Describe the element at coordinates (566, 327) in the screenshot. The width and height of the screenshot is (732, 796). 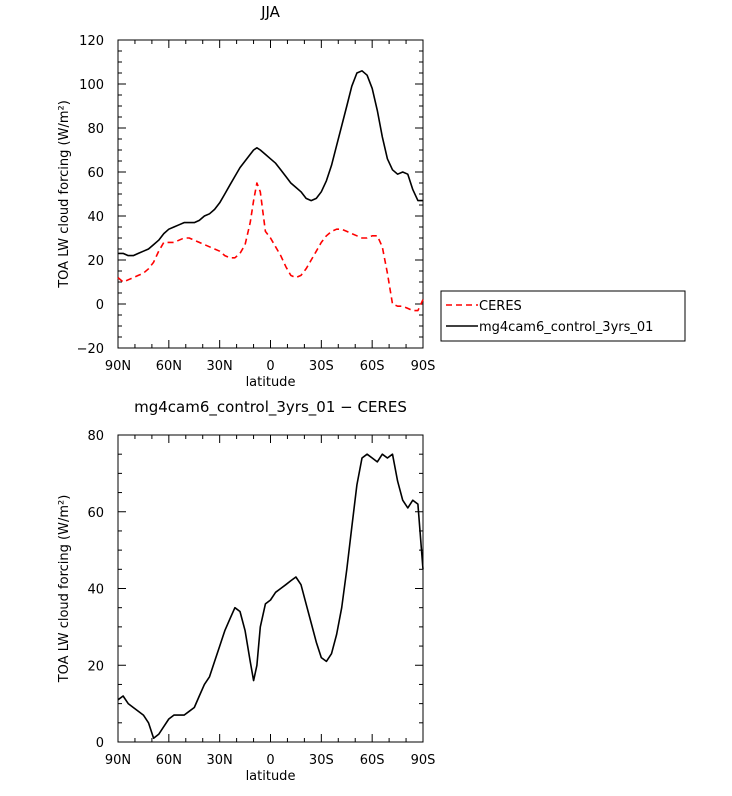
I see `legend-label: mg4cam6_control_3yrs_01` at that location.